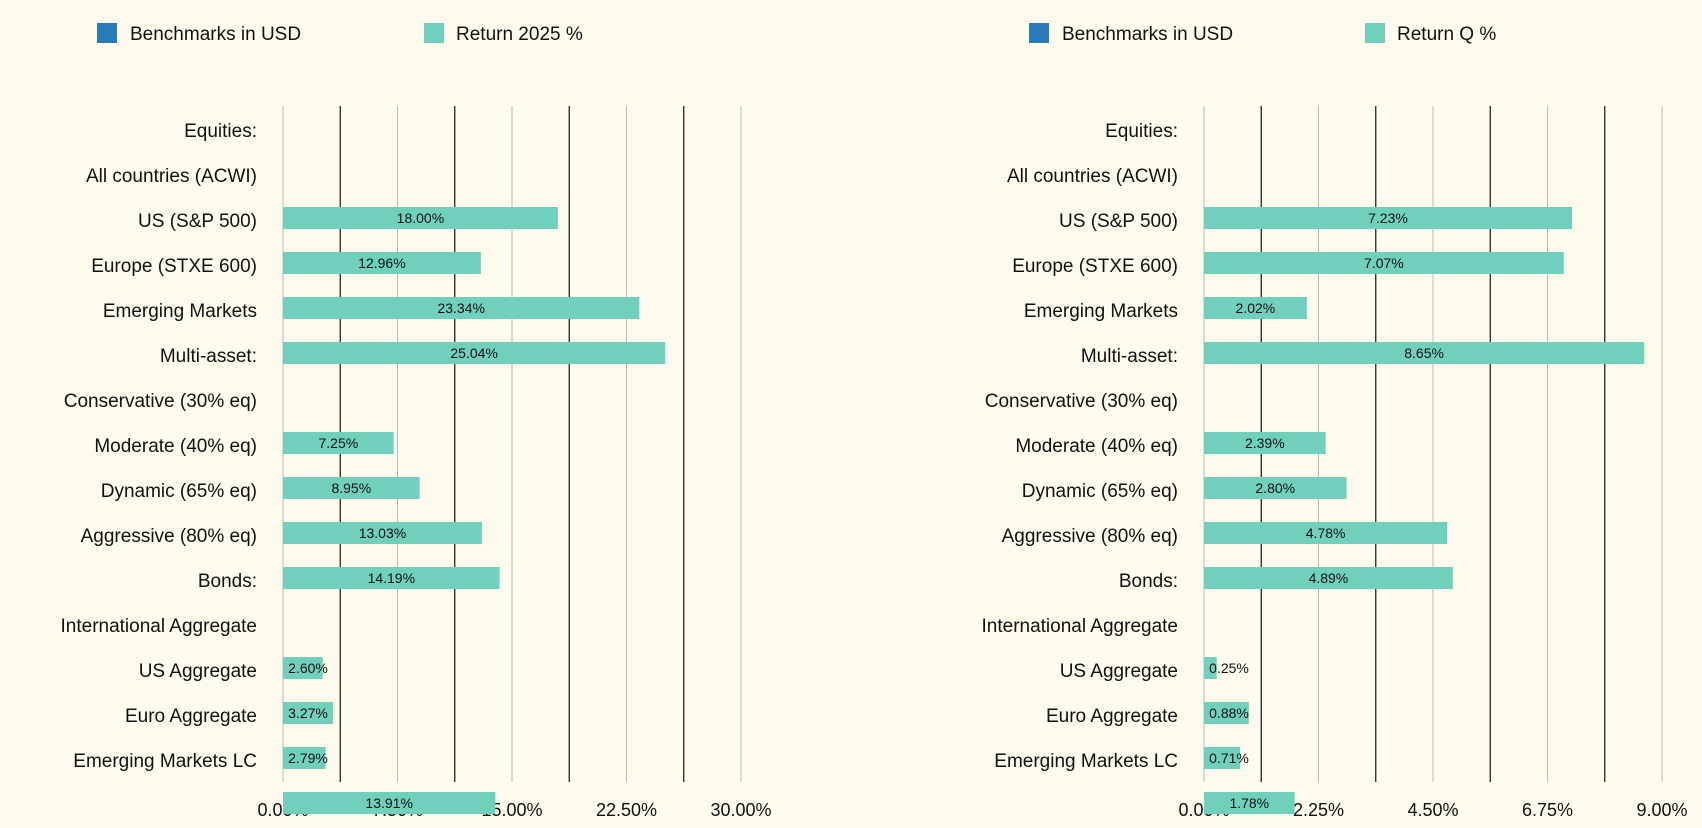  Describe the element at coordinates (308, 758) in the screenshot. I see `bar-data-label: 2.79%` at that location.